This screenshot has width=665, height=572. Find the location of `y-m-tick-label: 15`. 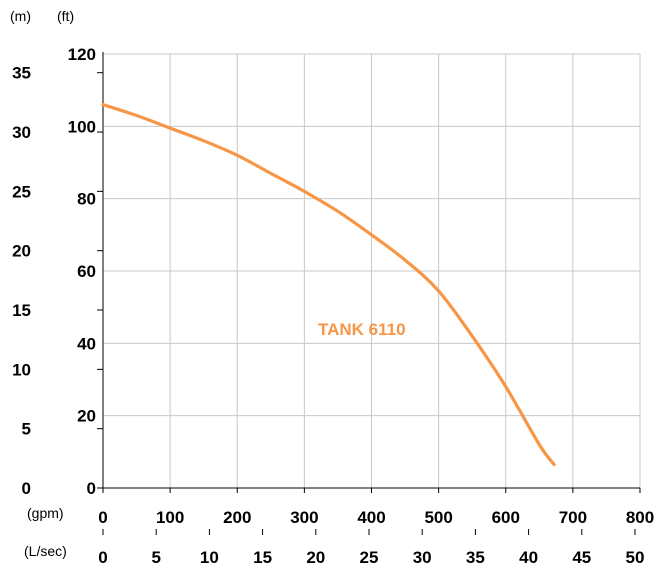

y-m-tick-label: 15 is located at coordinates (21, 310).